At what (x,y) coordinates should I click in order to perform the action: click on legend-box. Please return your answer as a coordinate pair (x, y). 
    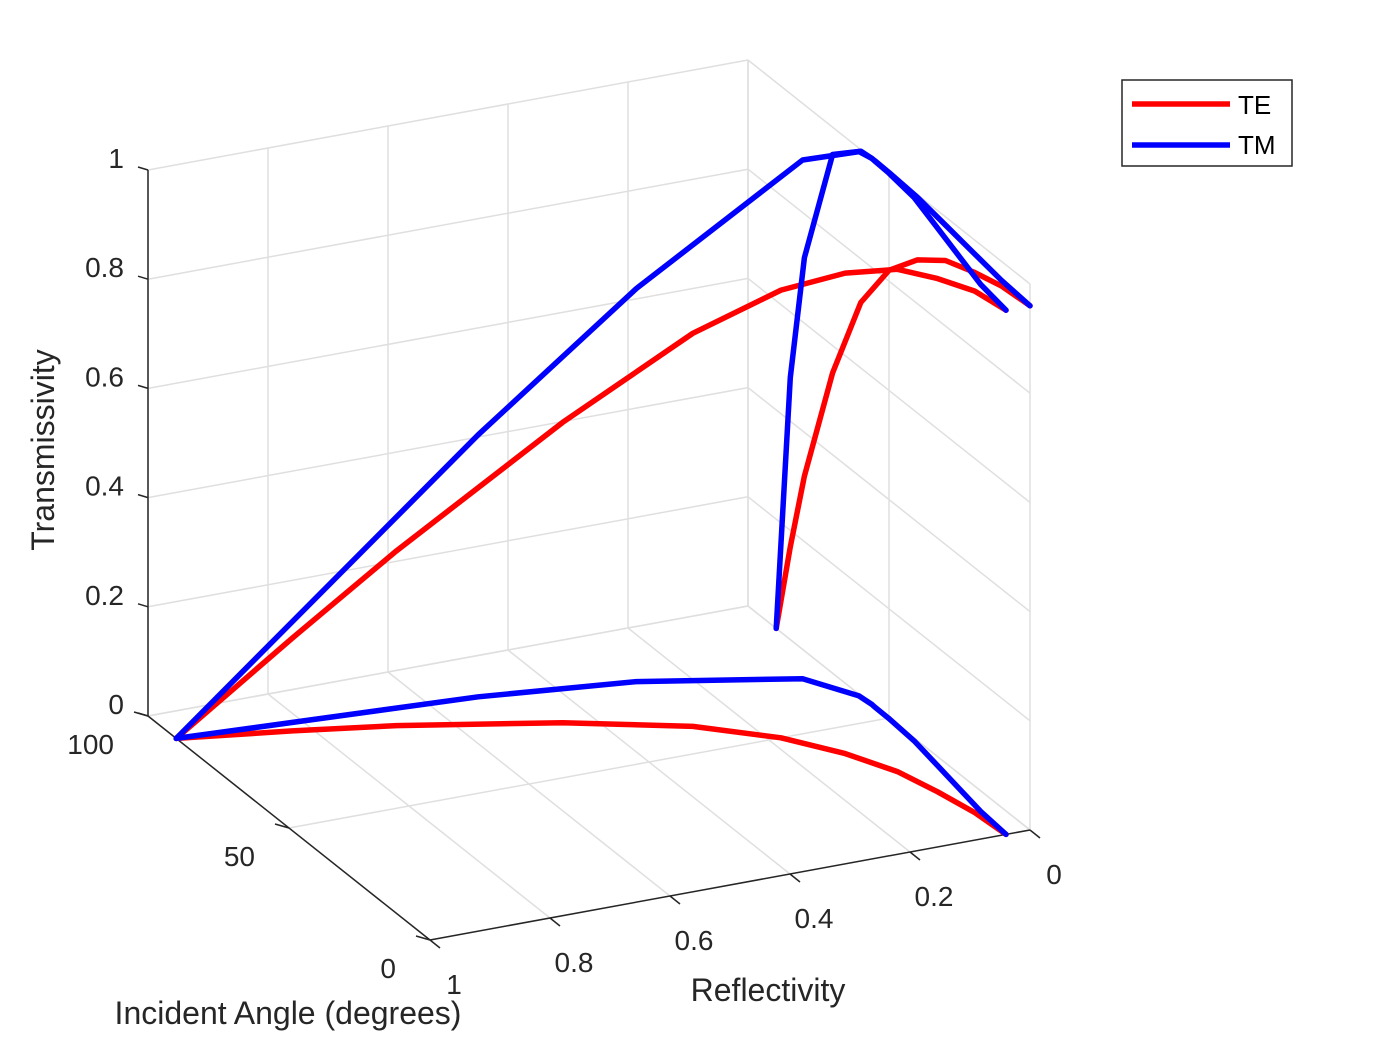
    Looking at the image, I should click on (1207, 123).